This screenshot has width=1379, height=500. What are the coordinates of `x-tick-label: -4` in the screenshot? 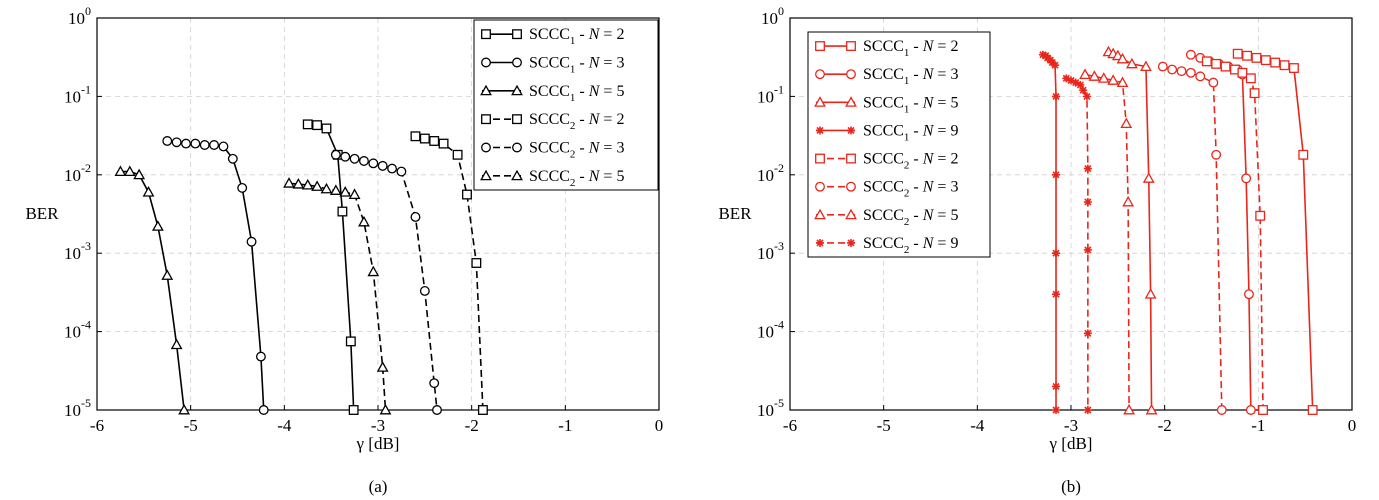 It's located at (284, 425).